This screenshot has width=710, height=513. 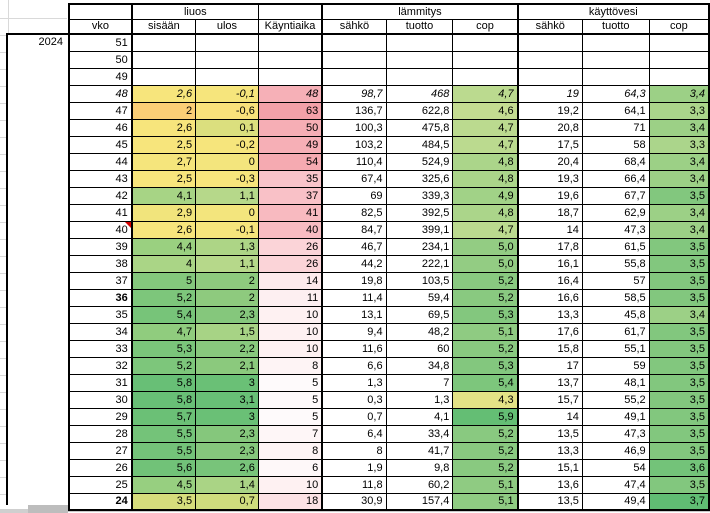 What do you see at coordinates (290, 382) in the screenshot?
I see `data-cell: 5` at bounding box center [290, 382].